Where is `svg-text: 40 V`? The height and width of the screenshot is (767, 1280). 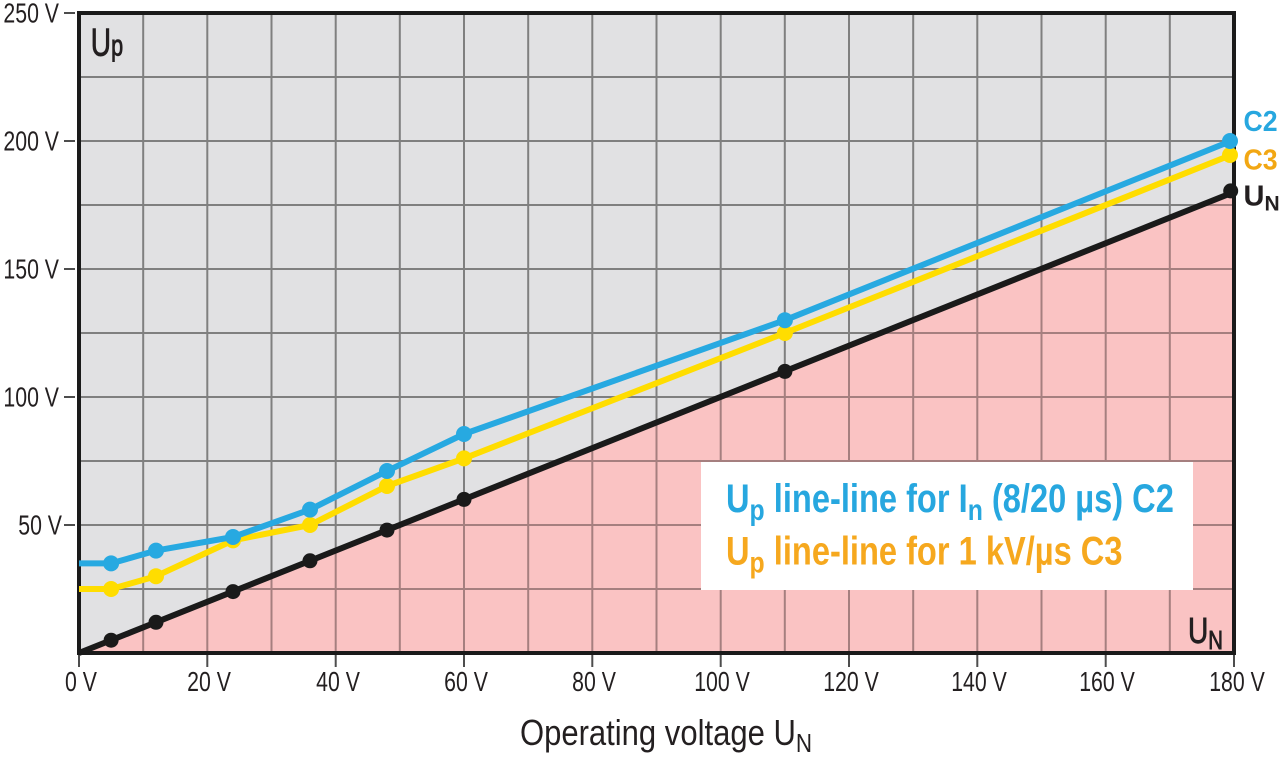
svg-text: 40 V is located at coordinates (338, 682).